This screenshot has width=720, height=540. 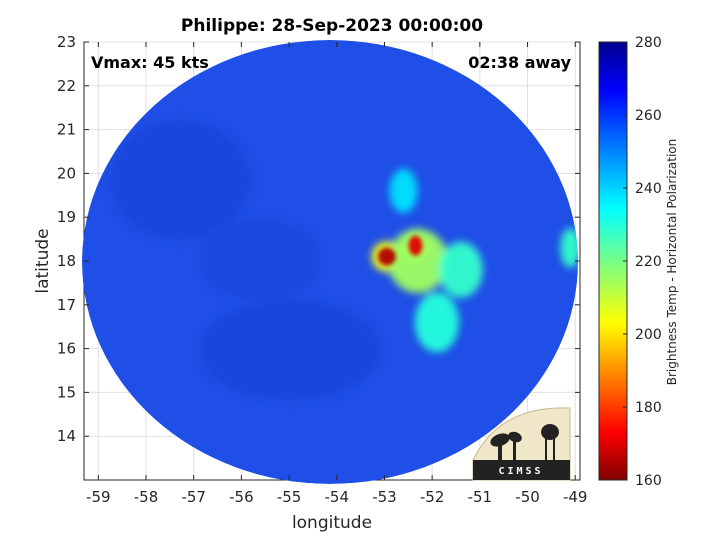 What do you see at coordinates (432, 497) in the screenshot?
I see `x-tick-label: -52` at bounding box center [432, 497].